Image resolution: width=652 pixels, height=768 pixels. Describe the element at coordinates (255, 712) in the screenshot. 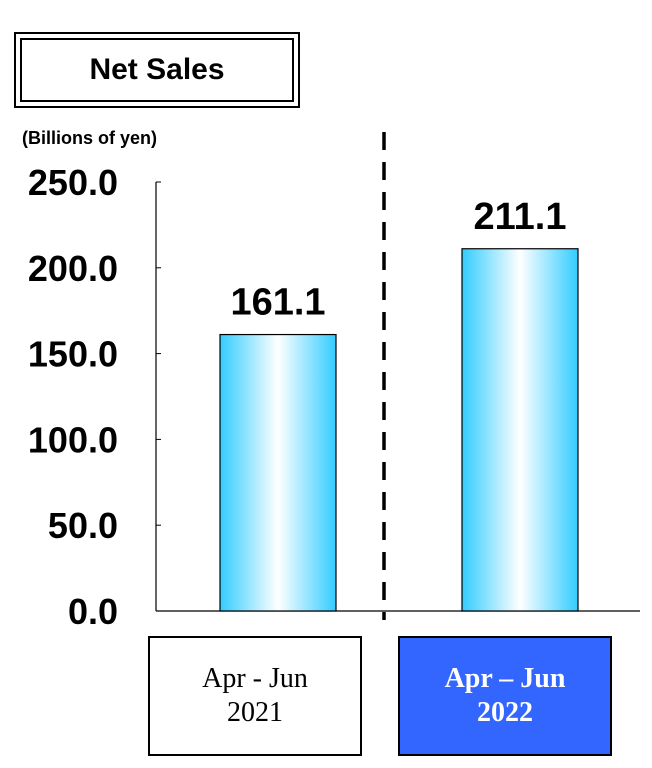

I see `period-label-line2: 2021` at that location.